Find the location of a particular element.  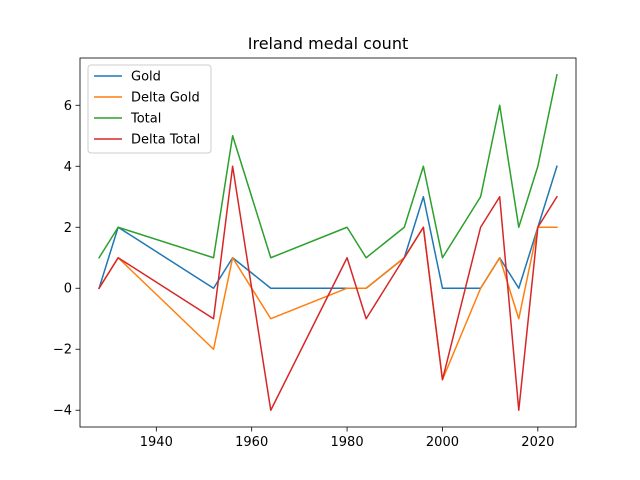

legend-label: Delta Total is located at coordinates (165, 140).